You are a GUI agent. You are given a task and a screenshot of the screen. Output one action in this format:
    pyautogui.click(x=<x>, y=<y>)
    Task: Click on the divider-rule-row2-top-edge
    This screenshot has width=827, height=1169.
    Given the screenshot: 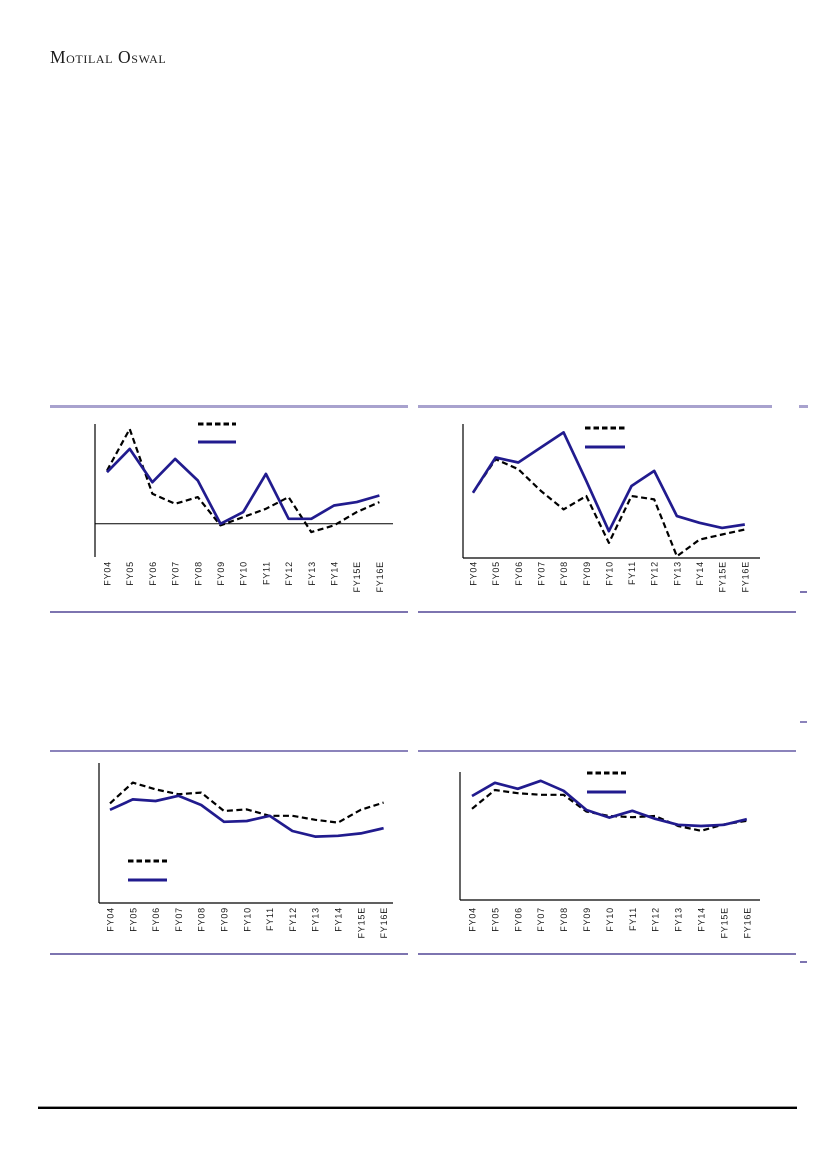 What is the action you would take?
    pyautogui.click(x=803, y=722)
    